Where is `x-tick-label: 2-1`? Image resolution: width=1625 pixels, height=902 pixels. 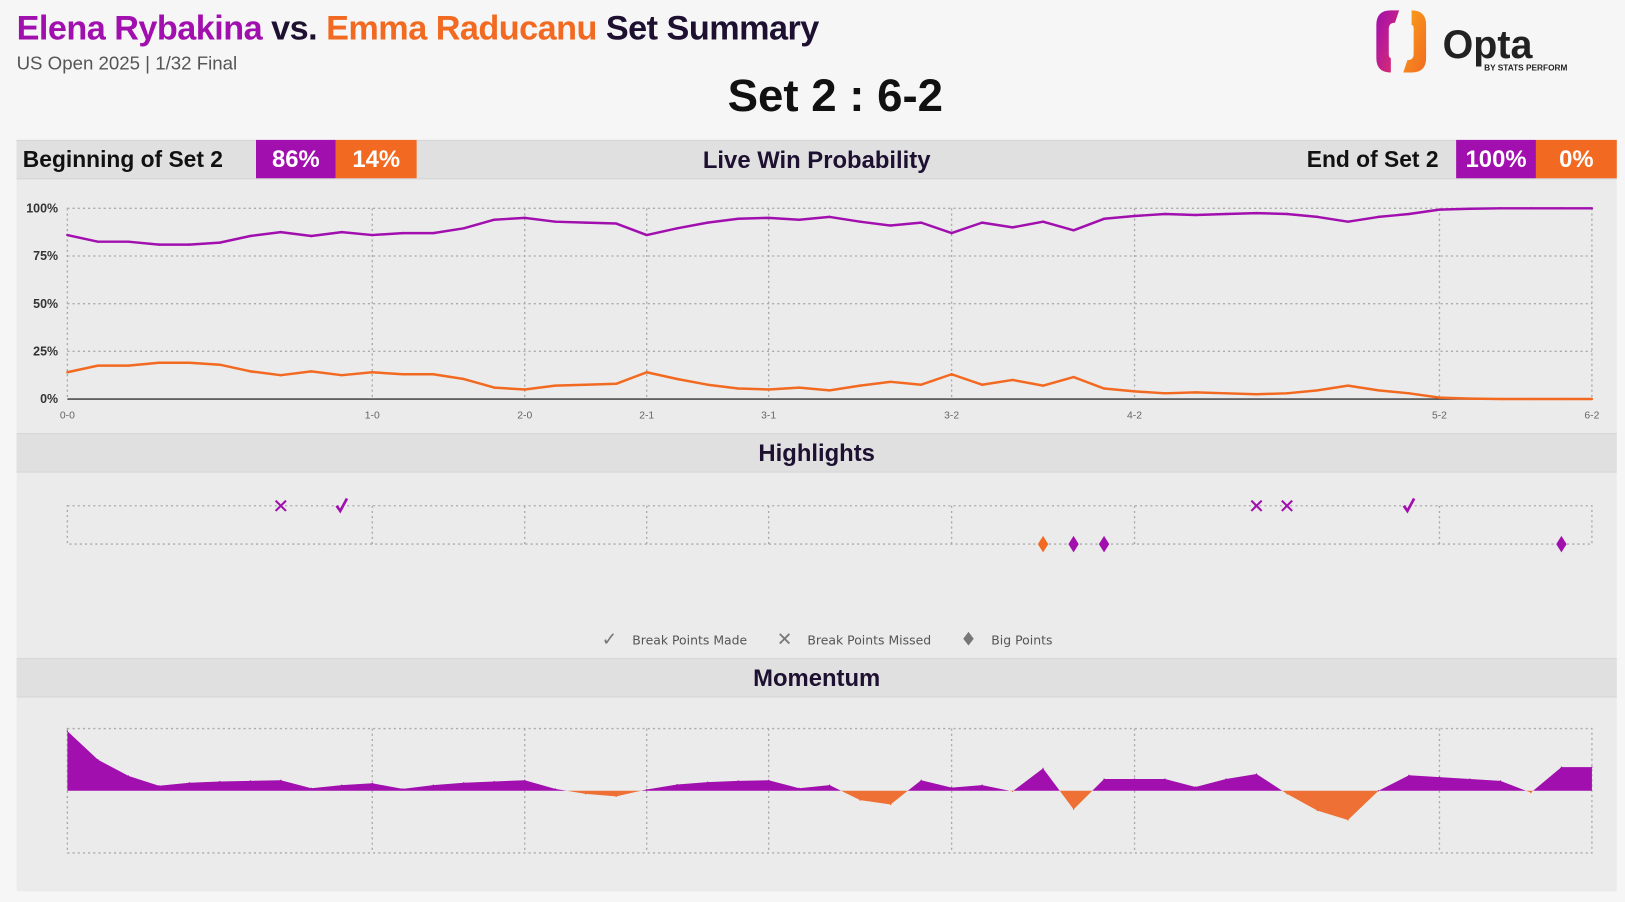 x-tick-label: 2-1 is located at coordinates (646, 416).